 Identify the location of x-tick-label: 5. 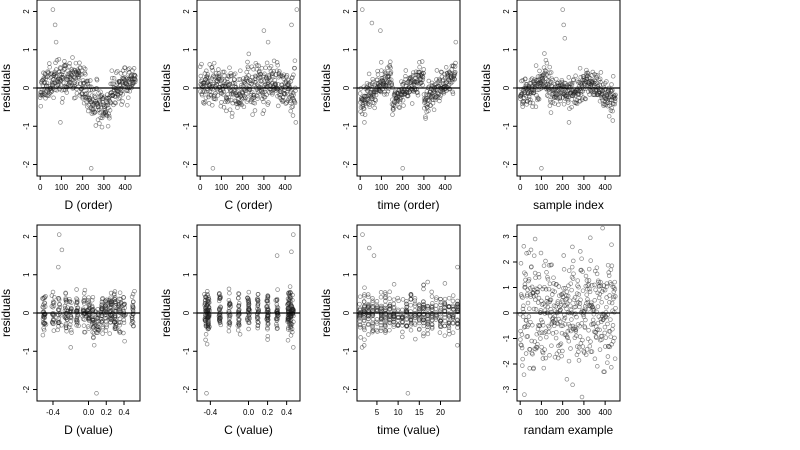
(377, 412).